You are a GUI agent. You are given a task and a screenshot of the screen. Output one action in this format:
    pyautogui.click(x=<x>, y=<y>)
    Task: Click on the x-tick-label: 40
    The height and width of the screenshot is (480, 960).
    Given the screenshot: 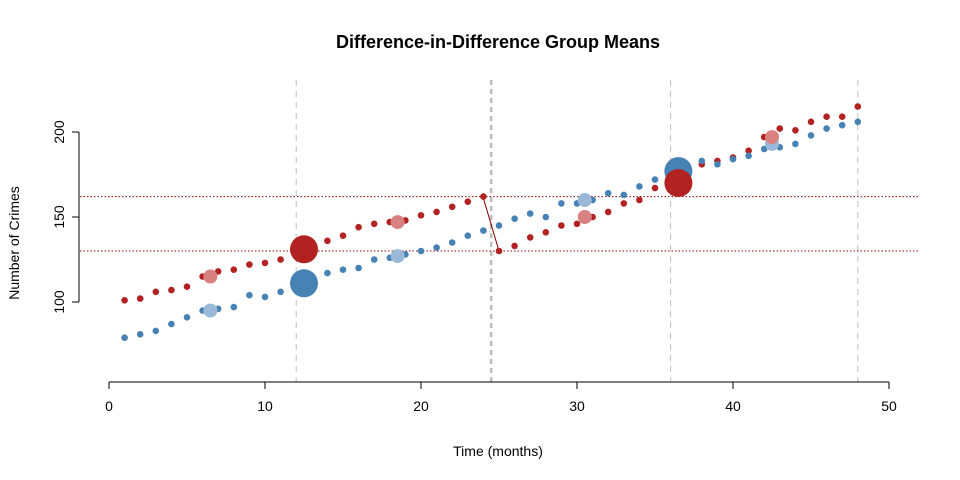 What is the action you would take?
    pyautogui.click(x=733, y=406)
    